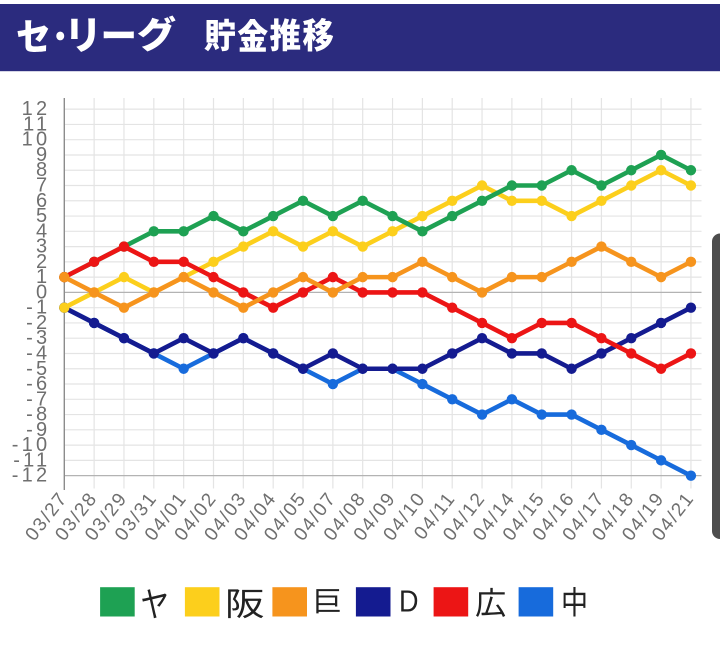 The width and height of the screenshot is (720, 652). I want to click on svg-text: -4, so click(38, 353).